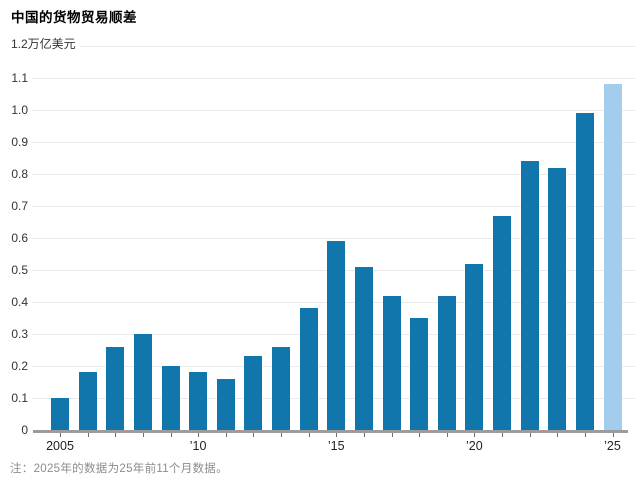 This screenshot has width=642, height=483. I want to click on bar-2024, so click(584, 271).